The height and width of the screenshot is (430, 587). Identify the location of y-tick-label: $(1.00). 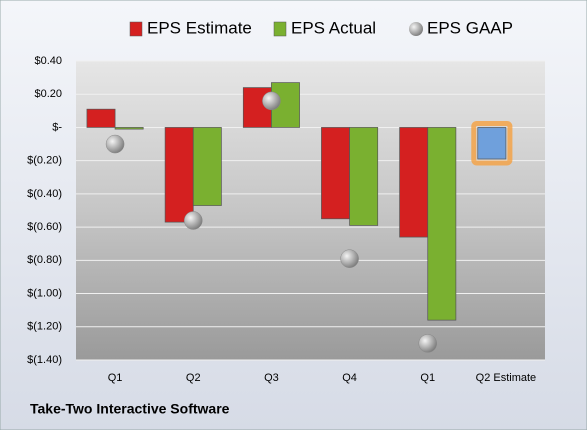
(44, 293).